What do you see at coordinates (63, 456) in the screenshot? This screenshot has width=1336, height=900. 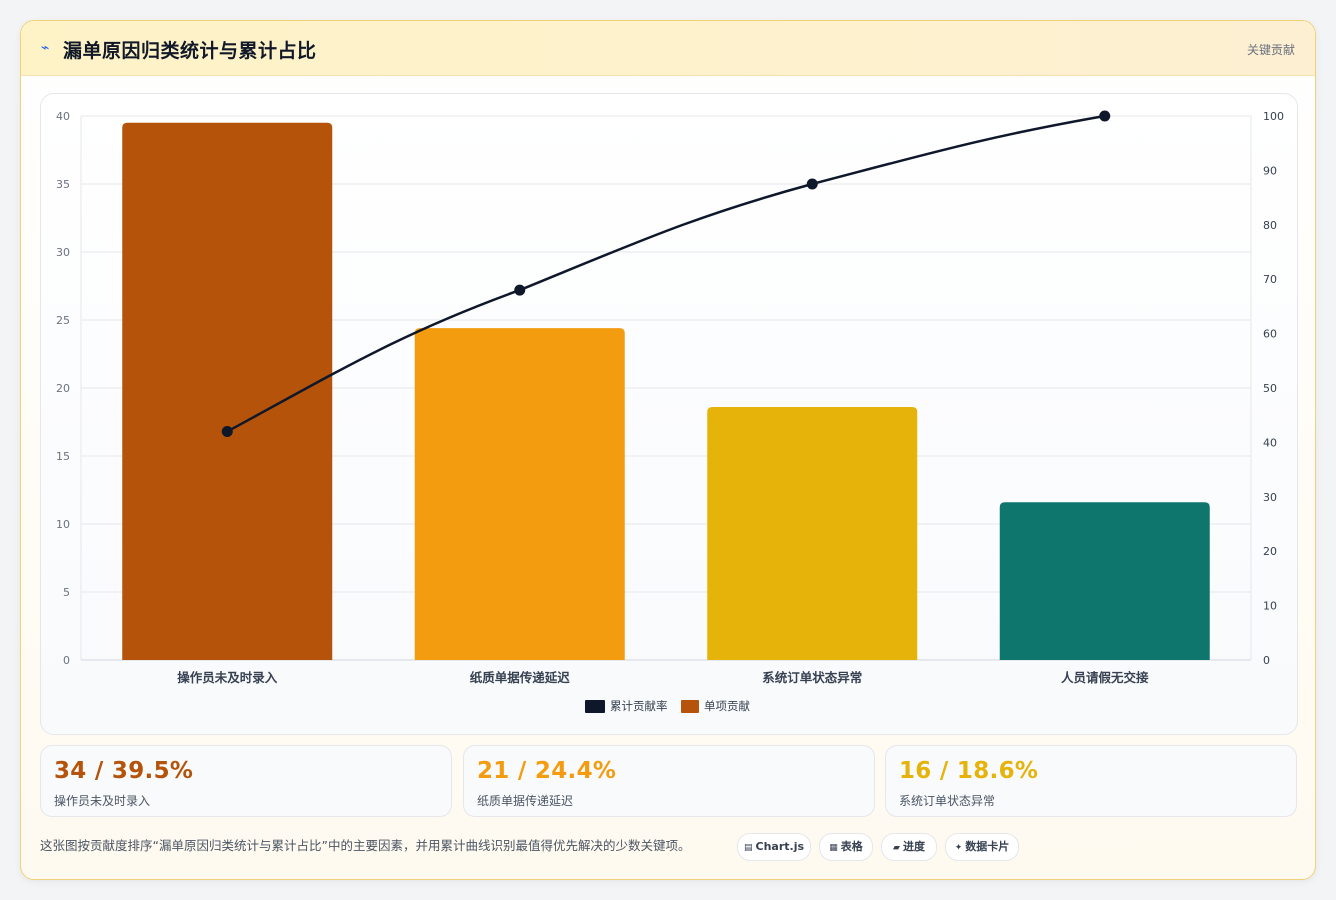 I see `y-left-tick-label: 15` at bounding box center [63, 456].